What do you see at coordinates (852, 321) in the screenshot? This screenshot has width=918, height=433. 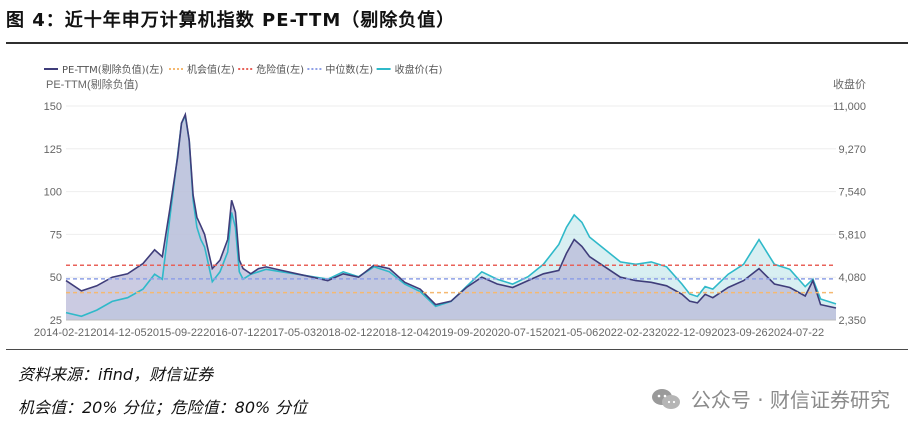 I see `right-tick-label: 2,350` at bounding box center [852, 321].